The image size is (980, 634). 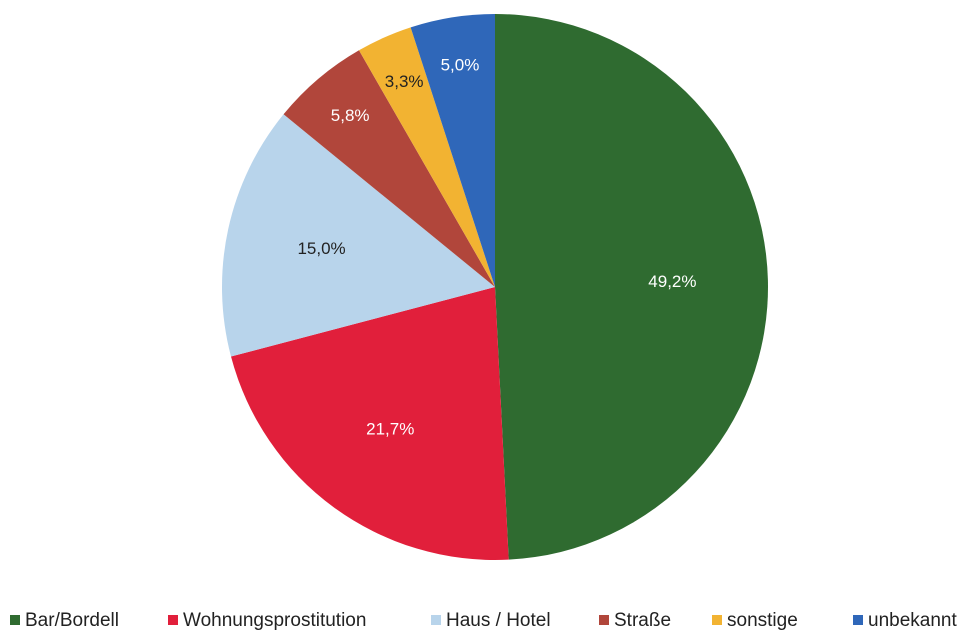 What do you see at coordinates (498, 620) in the screenshot?
I see `legend-label: Haus / Hotel` at bounding box center [498, 620].